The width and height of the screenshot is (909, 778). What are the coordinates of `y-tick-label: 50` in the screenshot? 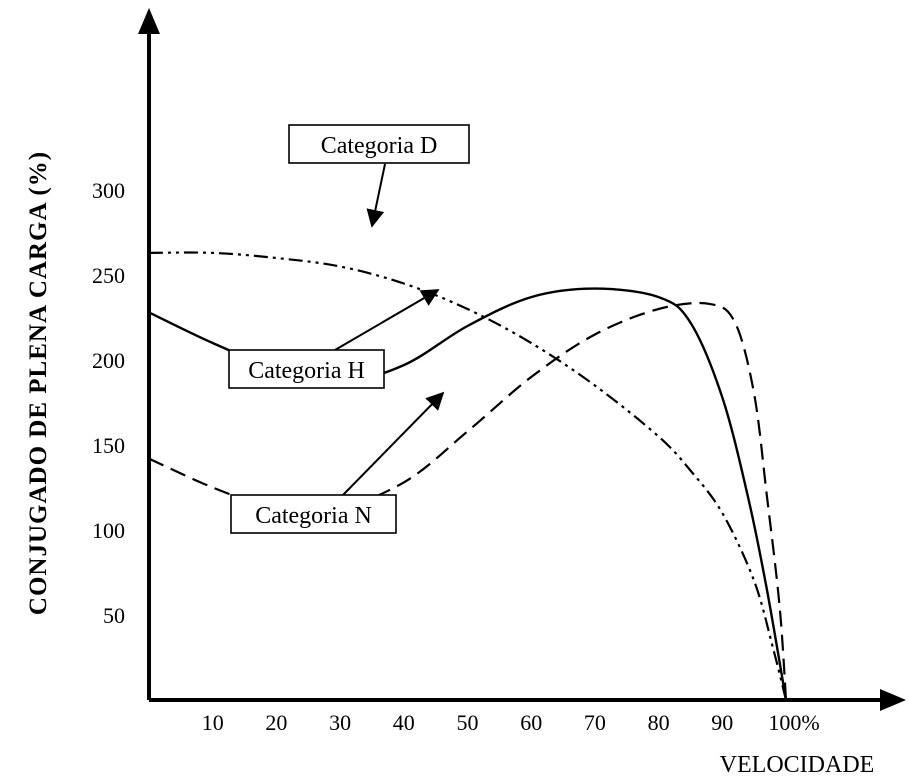 It's located at (114, 615).